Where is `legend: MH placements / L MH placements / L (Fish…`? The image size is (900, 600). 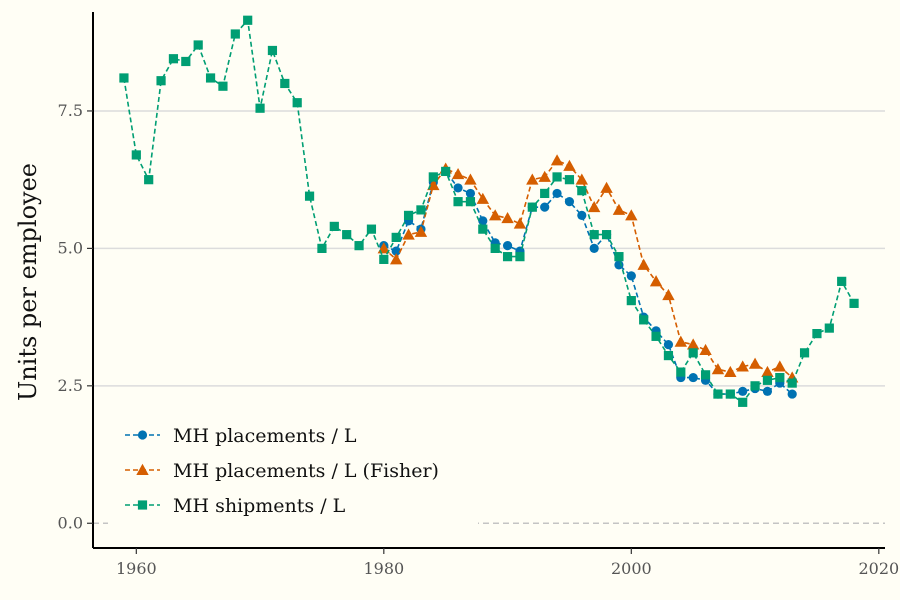
legend: MH placements / L MH placements / L (Fish… is located at coordinates (293, 467).